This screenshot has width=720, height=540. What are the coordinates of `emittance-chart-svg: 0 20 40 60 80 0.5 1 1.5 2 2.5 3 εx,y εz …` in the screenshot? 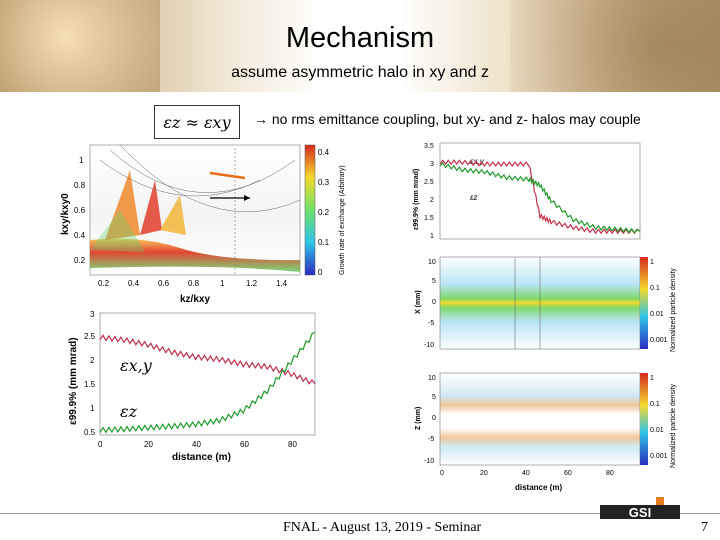 It's located at (192, 386).